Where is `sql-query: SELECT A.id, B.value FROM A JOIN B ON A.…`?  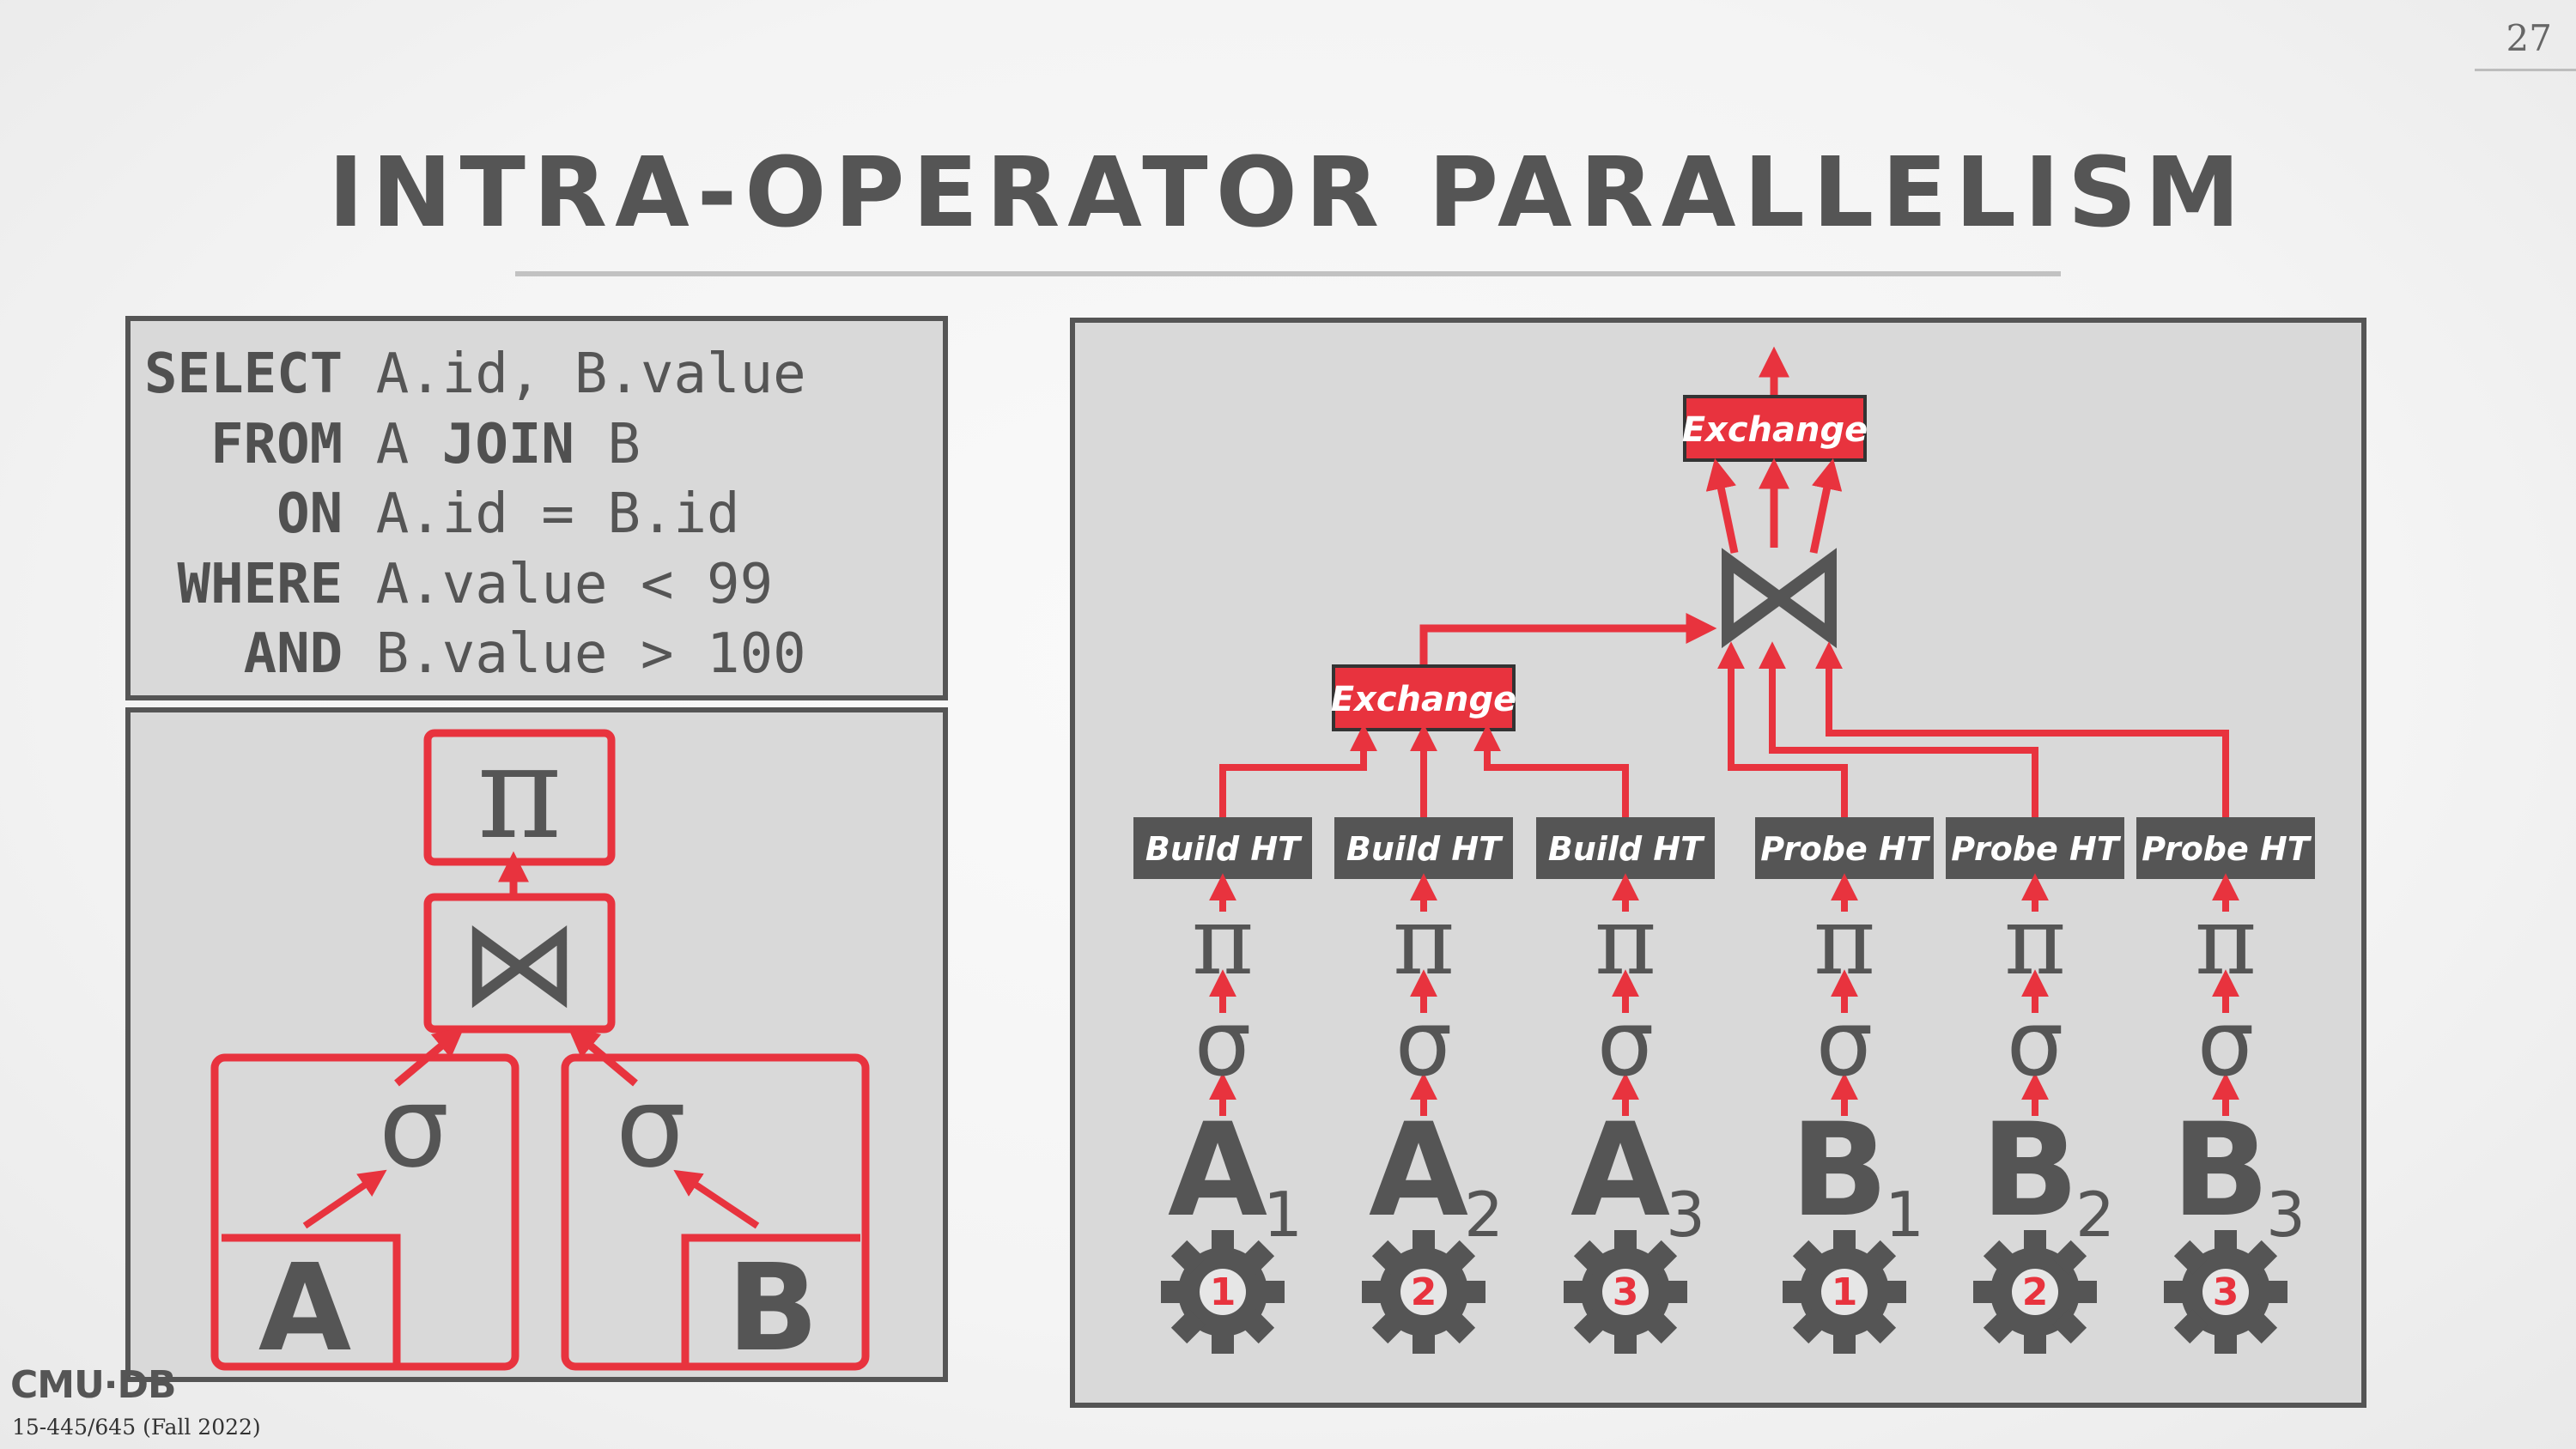
sql-query: SELECT A.id, B.value FROM A JOIN B ON A.… is located at coordinates (475, 515).